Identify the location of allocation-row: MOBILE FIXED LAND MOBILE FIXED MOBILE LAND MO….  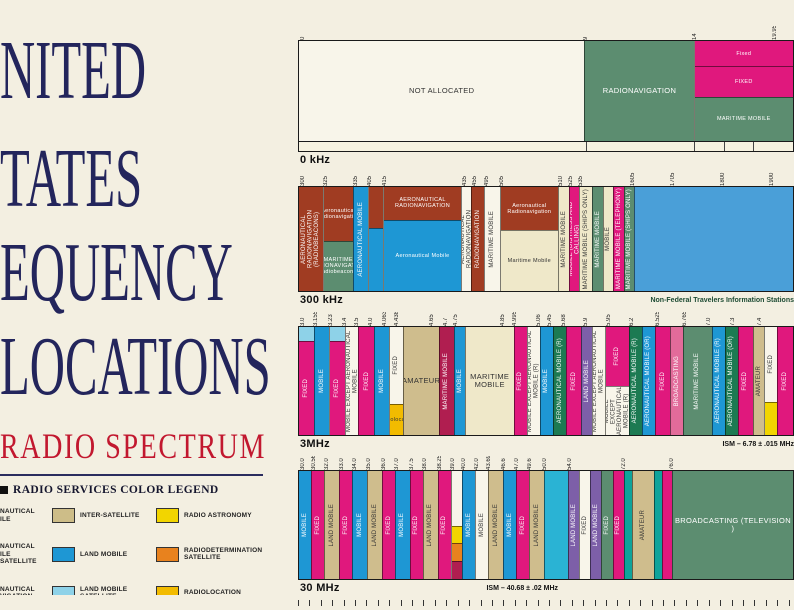
(546, 525).